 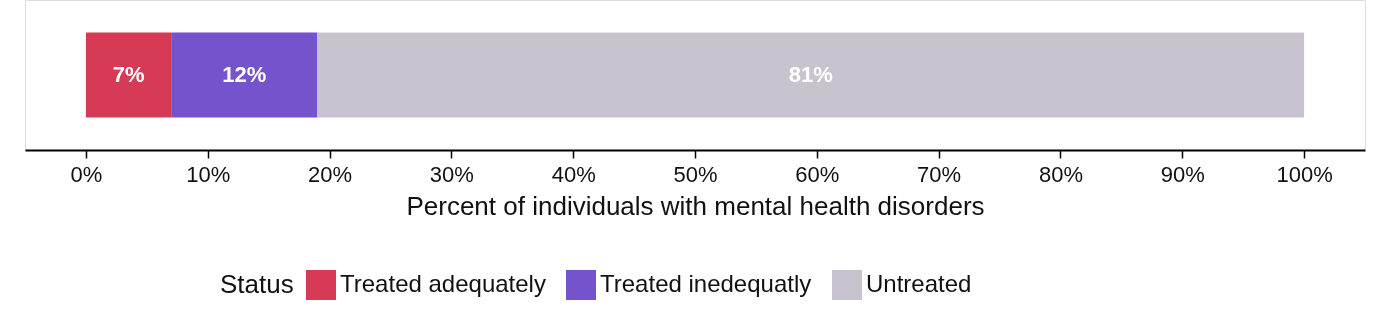 I want to click on data-label: 7%, so click(x=128, y=74).